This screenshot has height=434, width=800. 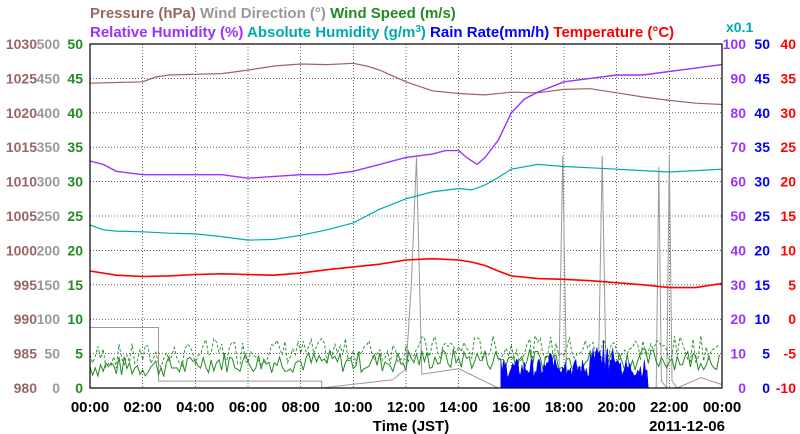 I want to click on y-tick-label: 1020, so click(x=21, y=113).